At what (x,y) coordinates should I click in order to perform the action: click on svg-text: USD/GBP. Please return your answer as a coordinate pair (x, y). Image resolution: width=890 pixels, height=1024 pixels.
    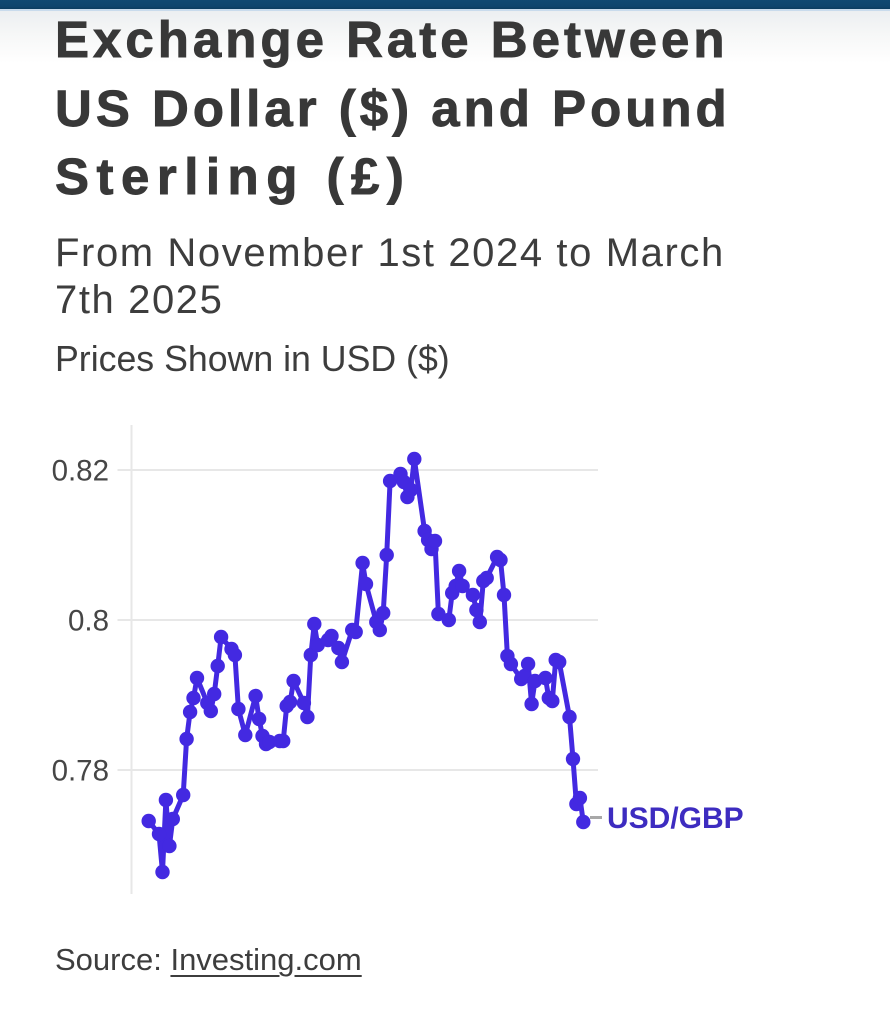
    Looking at the image, I should click on (675, 818).